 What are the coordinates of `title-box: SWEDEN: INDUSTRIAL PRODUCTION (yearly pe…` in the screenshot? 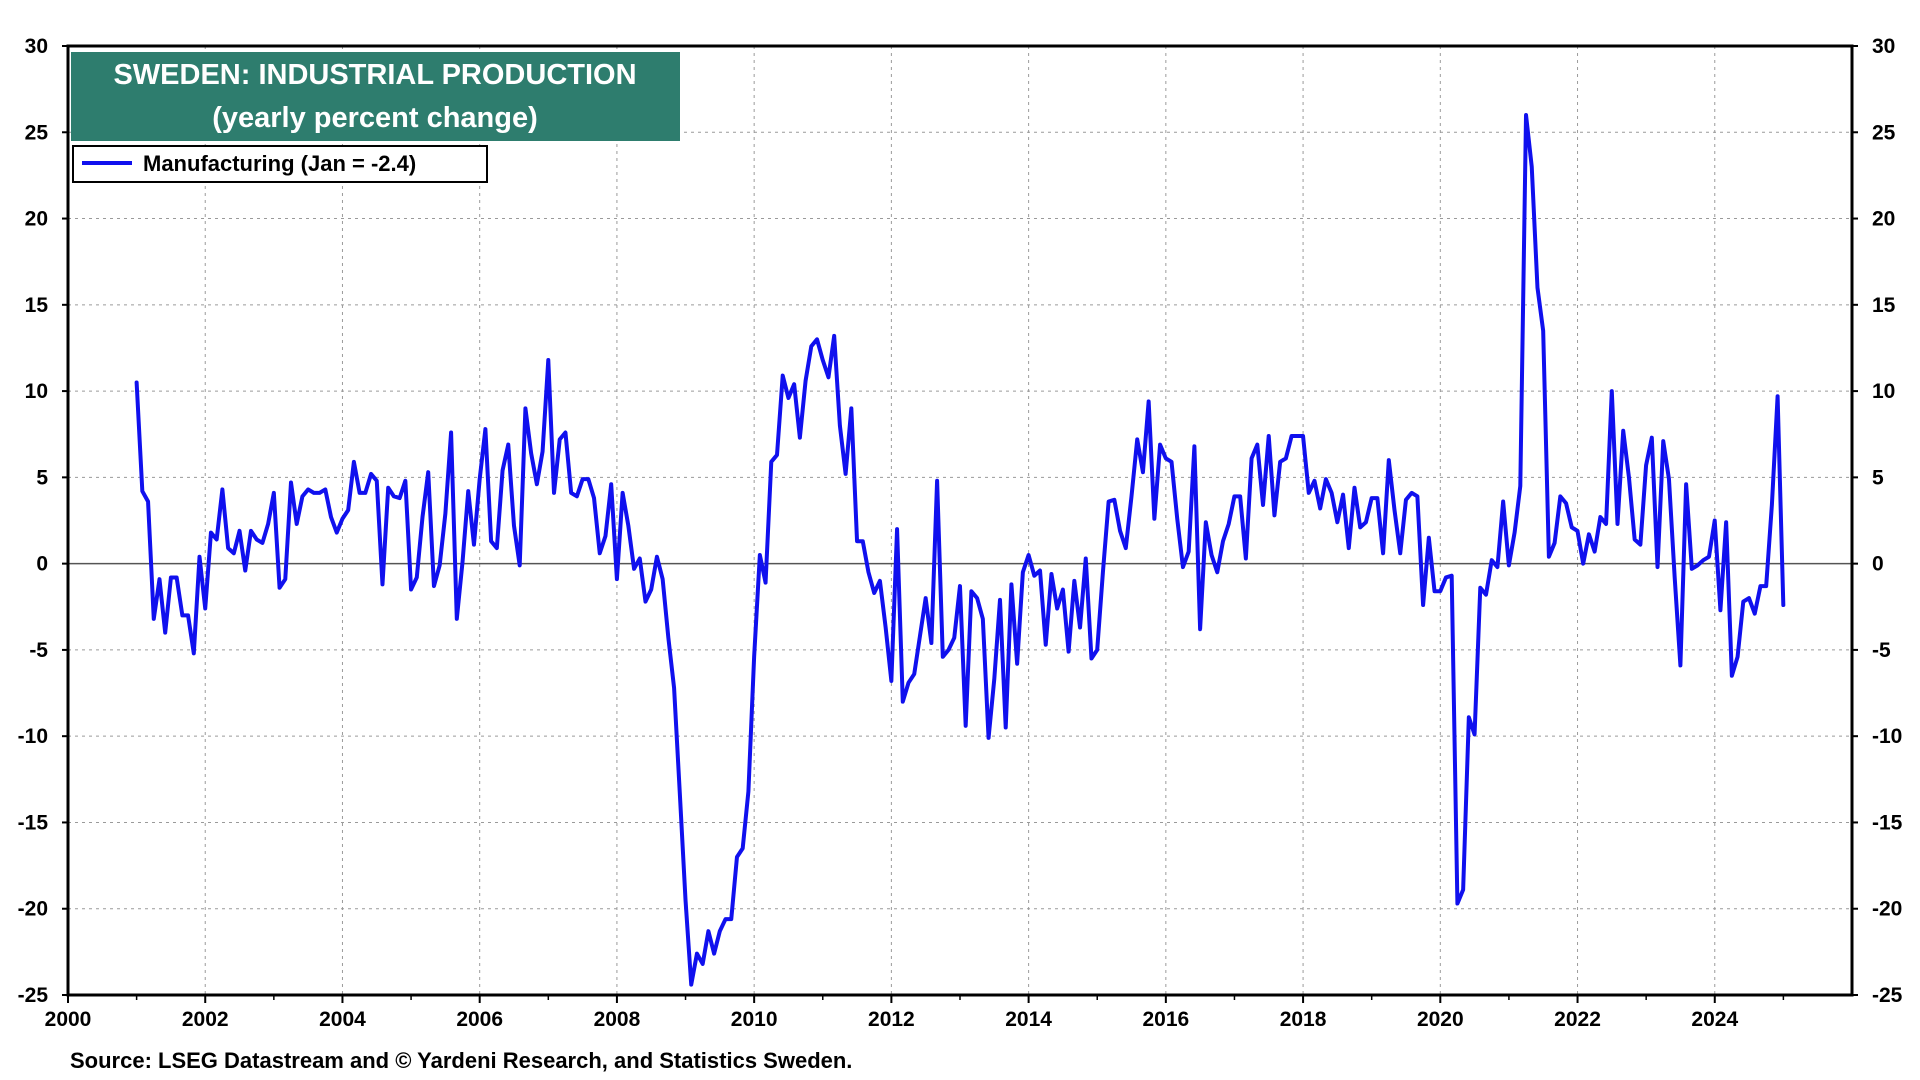 It's located at (375, 96).